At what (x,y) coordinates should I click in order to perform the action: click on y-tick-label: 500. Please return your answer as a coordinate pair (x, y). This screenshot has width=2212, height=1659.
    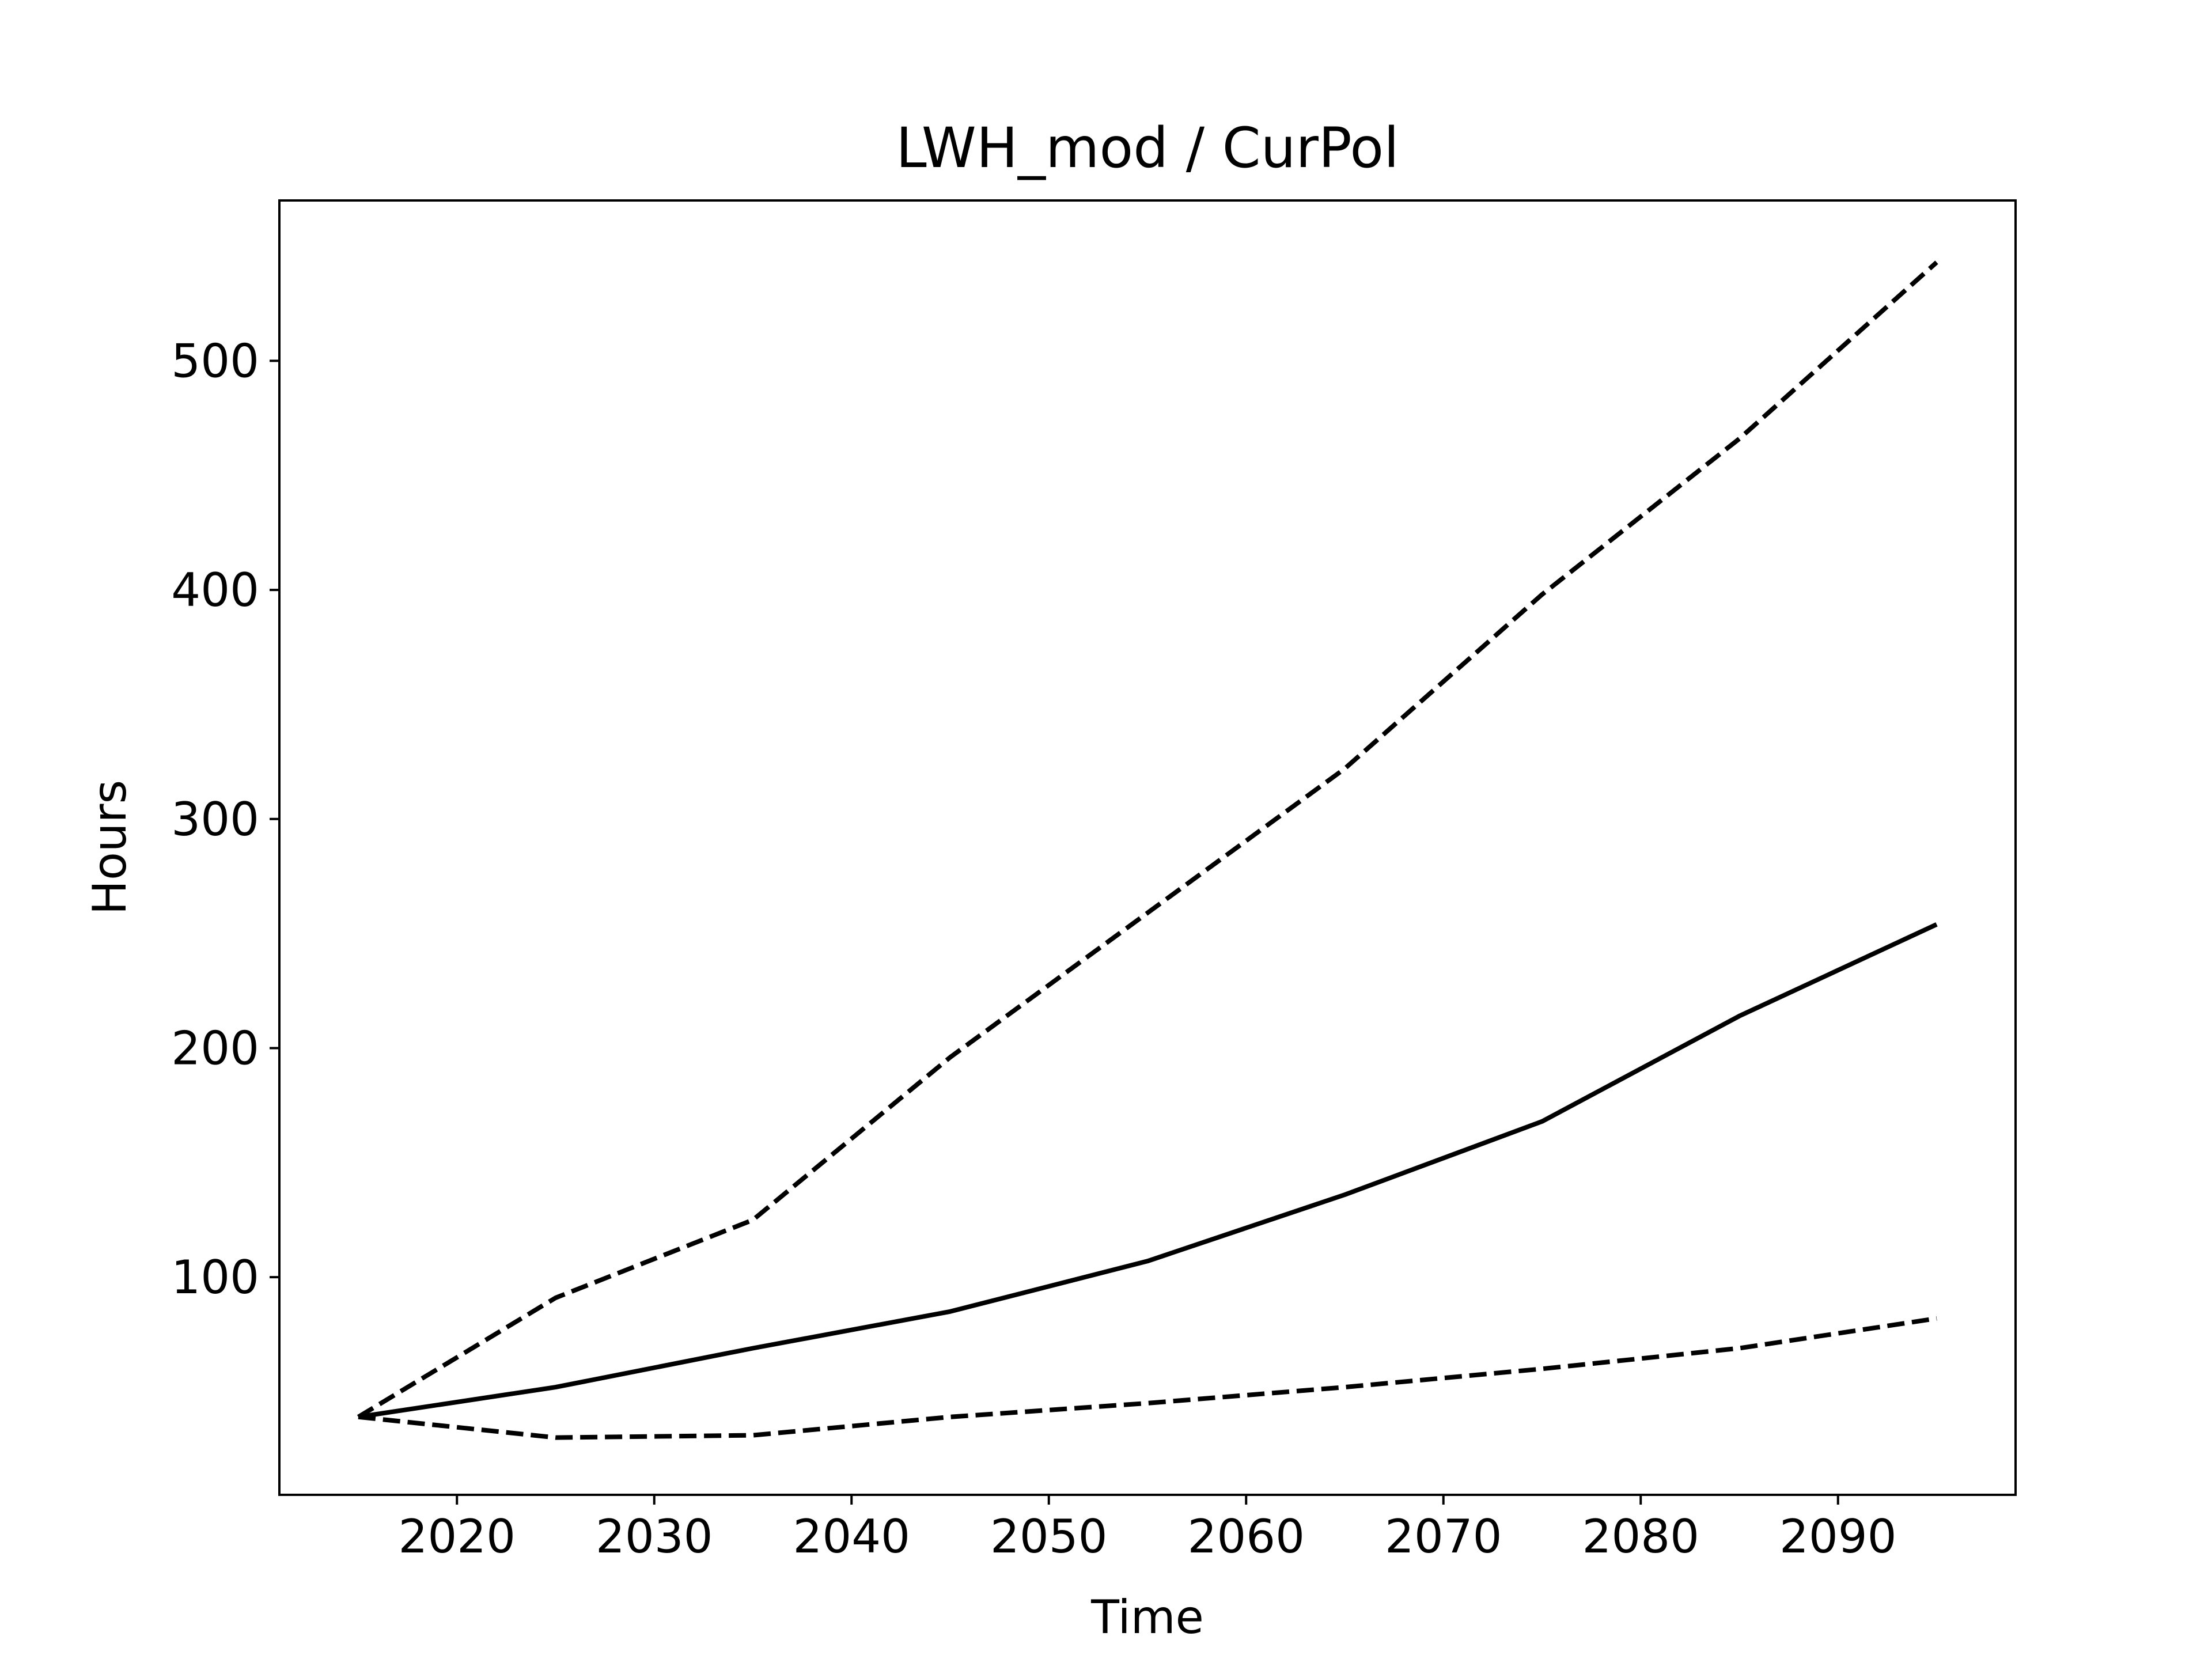
    Looking at the image, I should click on (215, 361).